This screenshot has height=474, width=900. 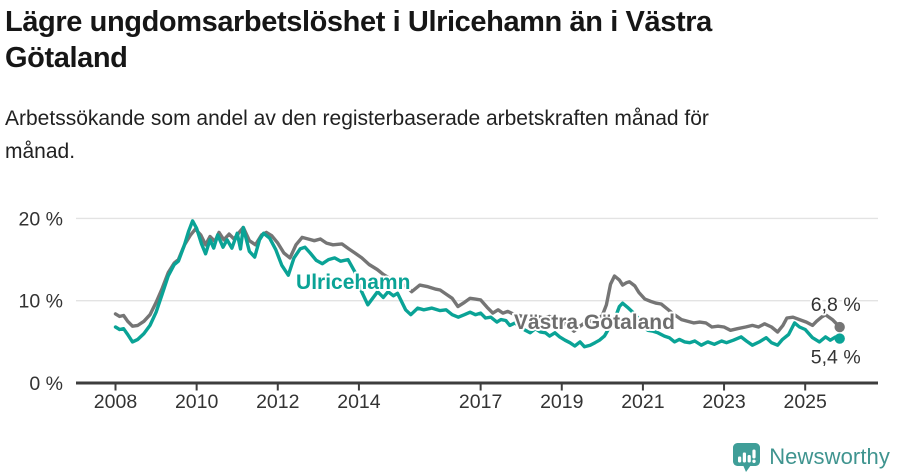 I want to click on end-dot-v-stra-g-taland, so click(x=839, y=327).